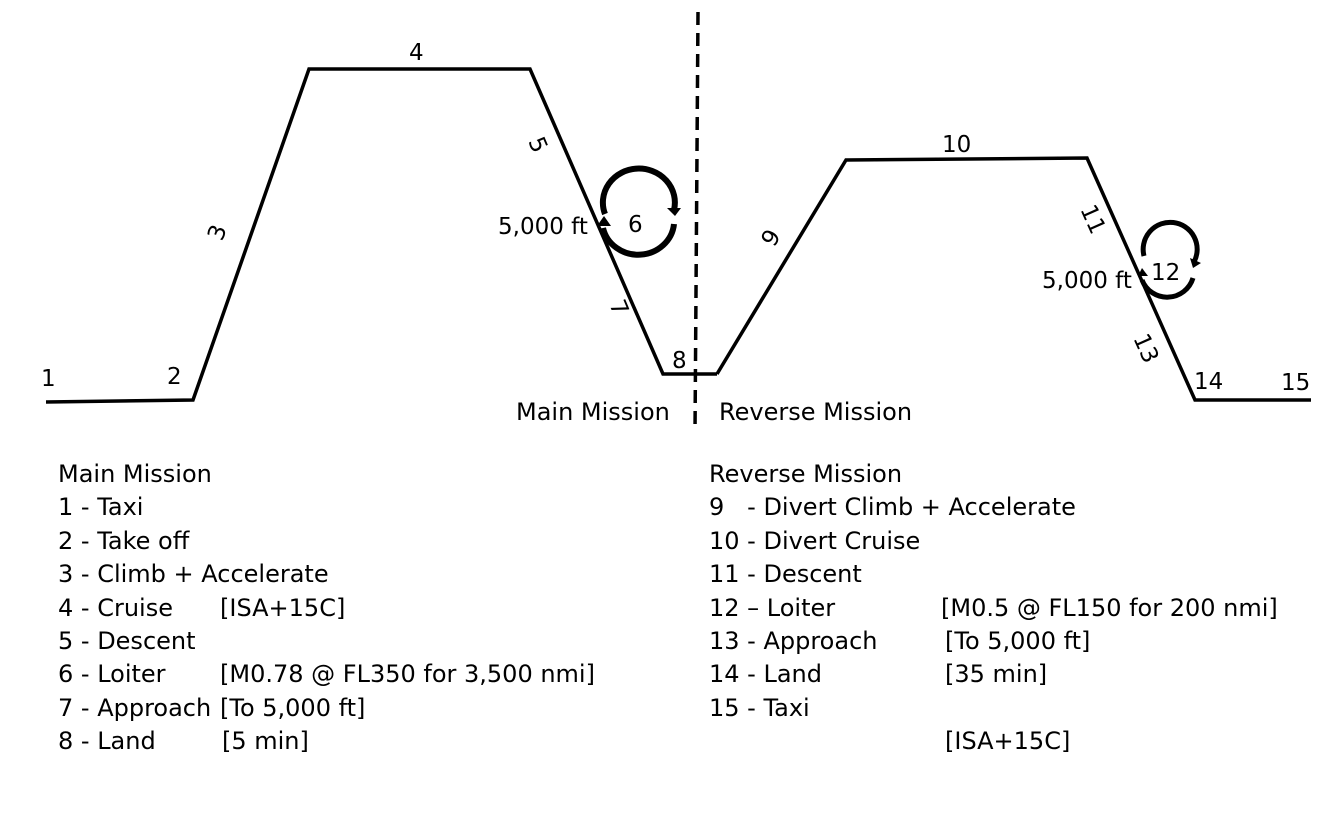 This screenshot has width=1333, height=825. What do you see at coordinates (48, 379) in the screenshot?
I see `segment-number-1: 1` at bounding box center [48, 379].